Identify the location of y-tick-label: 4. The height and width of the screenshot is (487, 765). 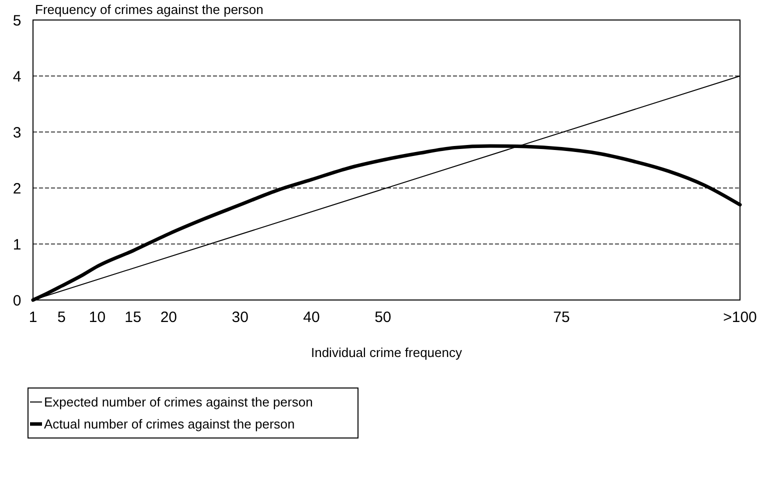
(17, 77).